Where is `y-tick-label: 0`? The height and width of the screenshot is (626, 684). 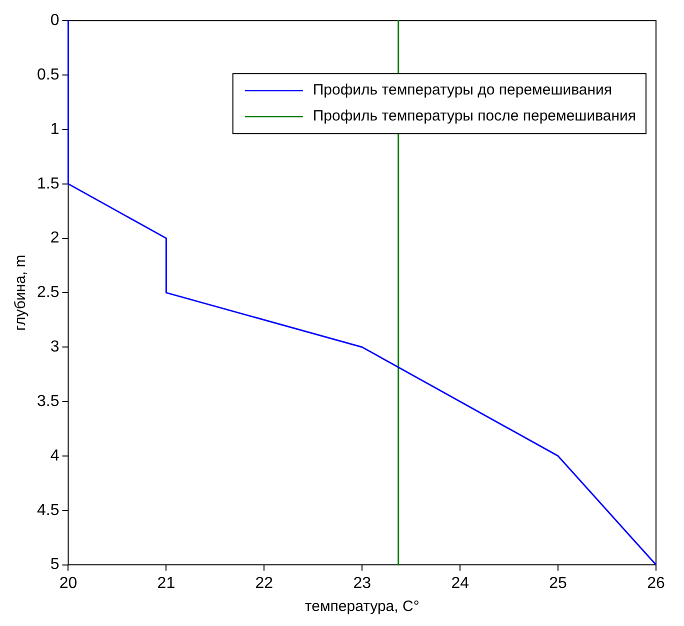
y-tick-label: 0 is located at coordinates (55, 21).